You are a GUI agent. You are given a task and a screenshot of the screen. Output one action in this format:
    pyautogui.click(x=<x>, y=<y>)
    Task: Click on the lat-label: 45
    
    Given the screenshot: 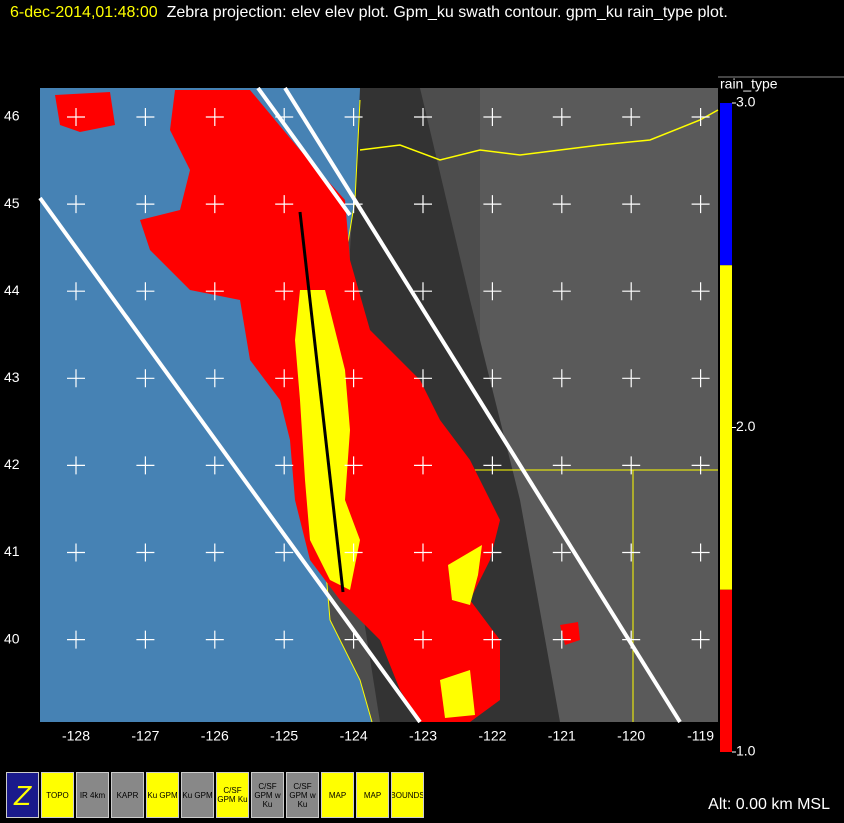 What is the action you would take?
    pyautogui.click(x=12, y=203)
    